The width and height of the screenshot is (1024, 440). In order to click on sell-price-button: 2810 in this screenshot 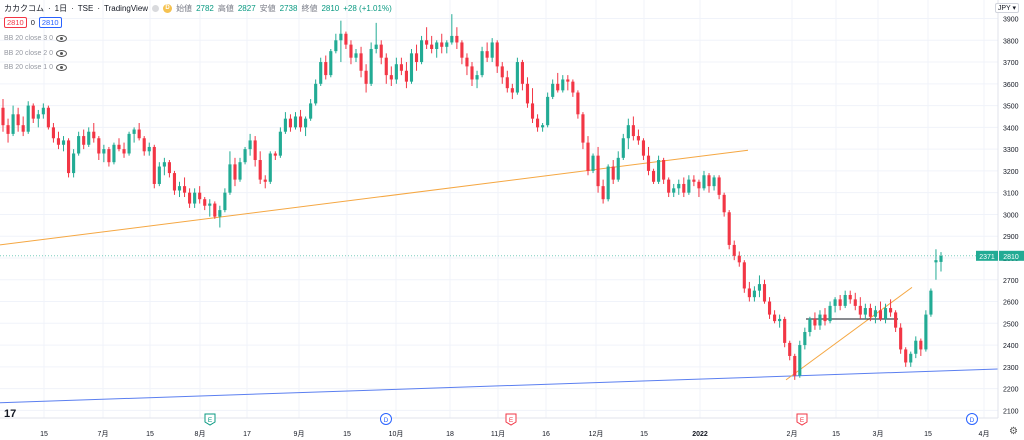, I will do `click(15, 22)`.